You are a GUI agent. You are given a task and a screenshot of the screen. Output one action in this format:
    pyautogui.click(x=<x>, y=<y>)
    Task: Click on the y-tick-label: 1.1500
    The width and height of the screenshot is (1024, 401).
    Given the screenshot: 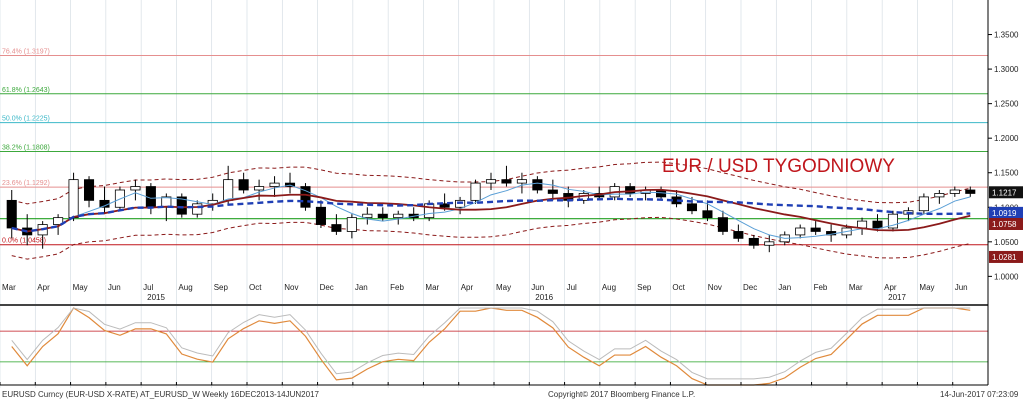 What is the action you would take?
    pyautogui.click(x=1006, y=173)
    